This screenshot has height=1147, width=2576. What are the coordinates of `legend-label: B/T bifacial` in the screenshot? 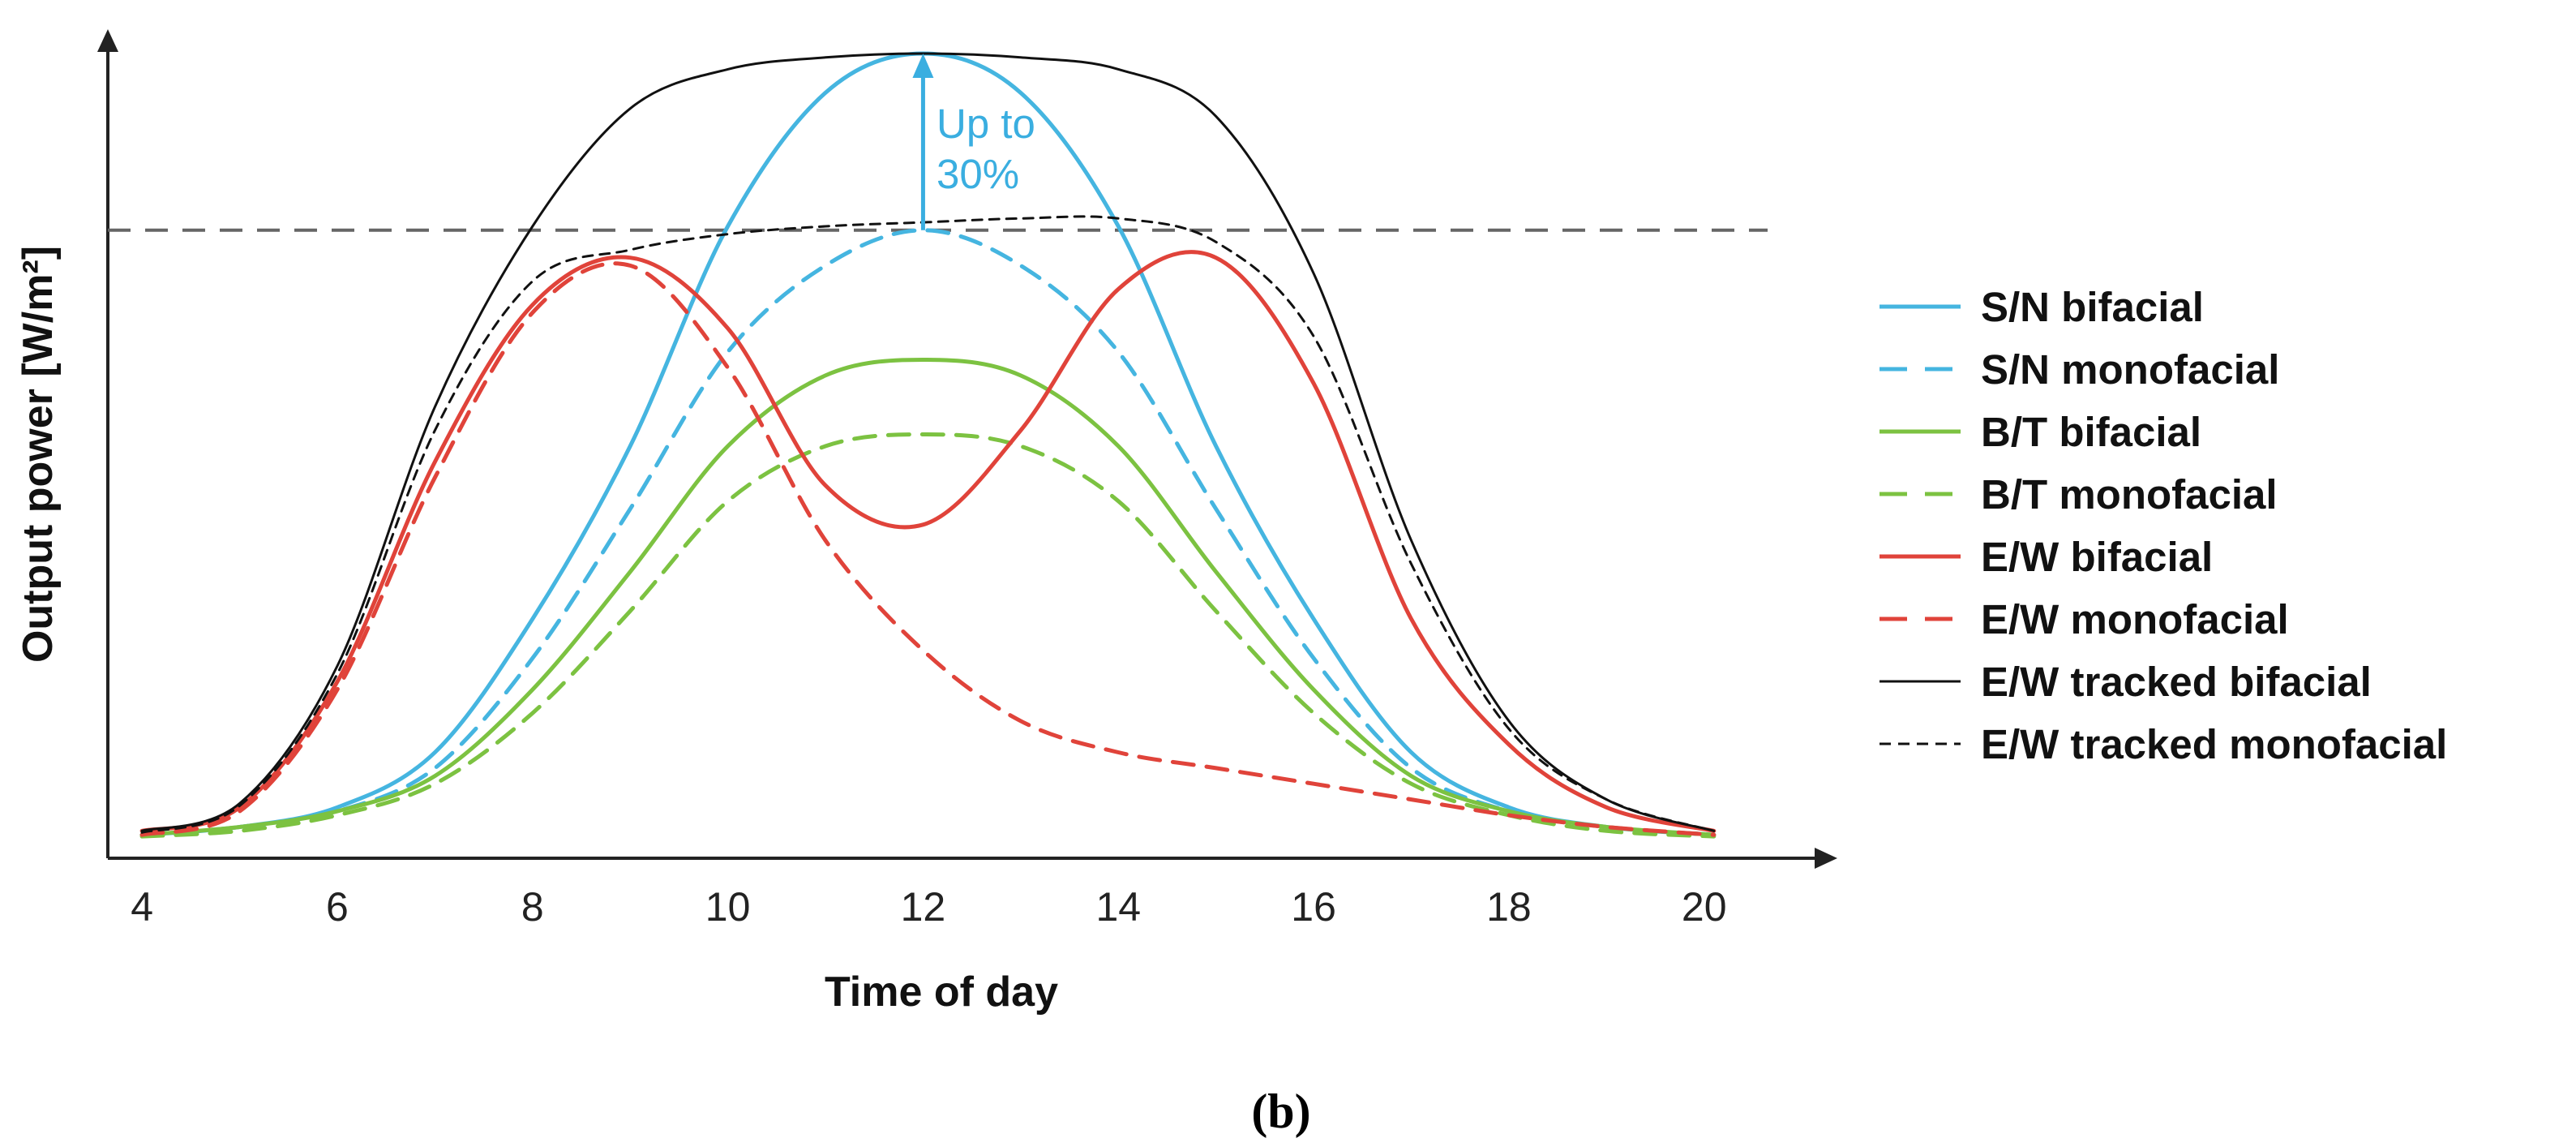 It's located at (2091, 432).